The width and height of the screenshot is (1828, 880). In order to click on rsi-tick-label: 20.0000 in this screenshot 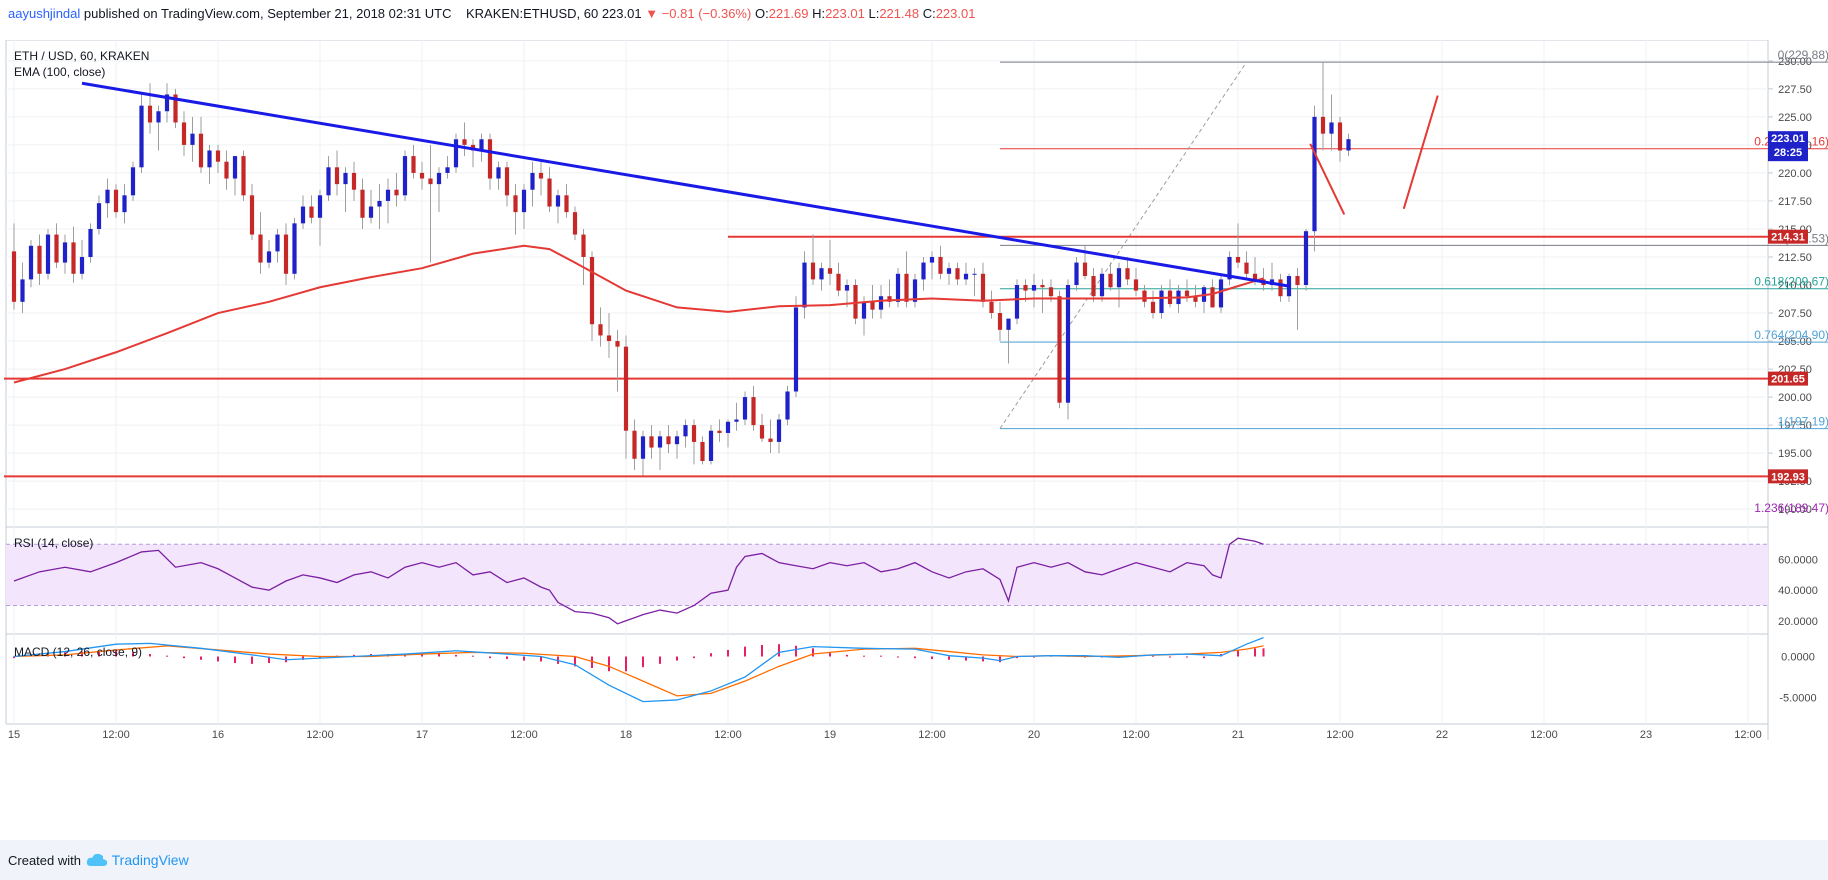, I will do `click(1798, 622)`.